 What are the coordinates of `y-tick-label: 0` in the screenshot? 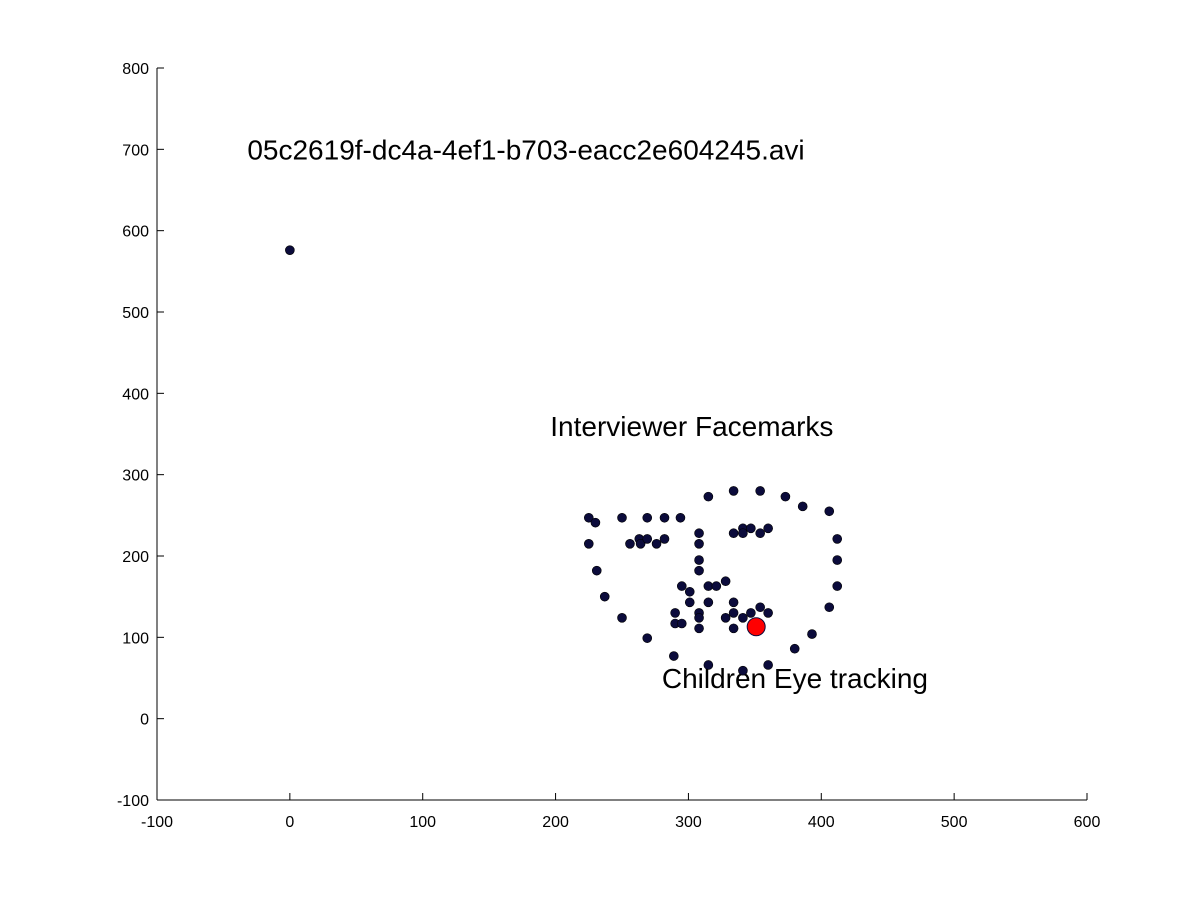 It's located at (144, 720).